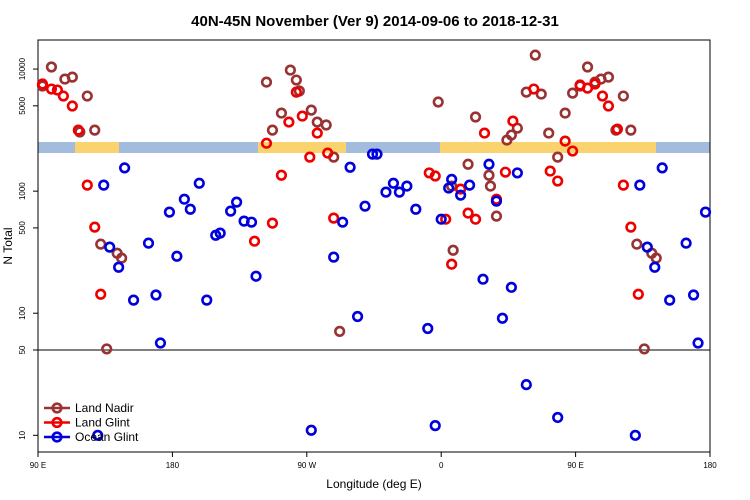  I want to click on land-ocean-band, so click(374, 147).